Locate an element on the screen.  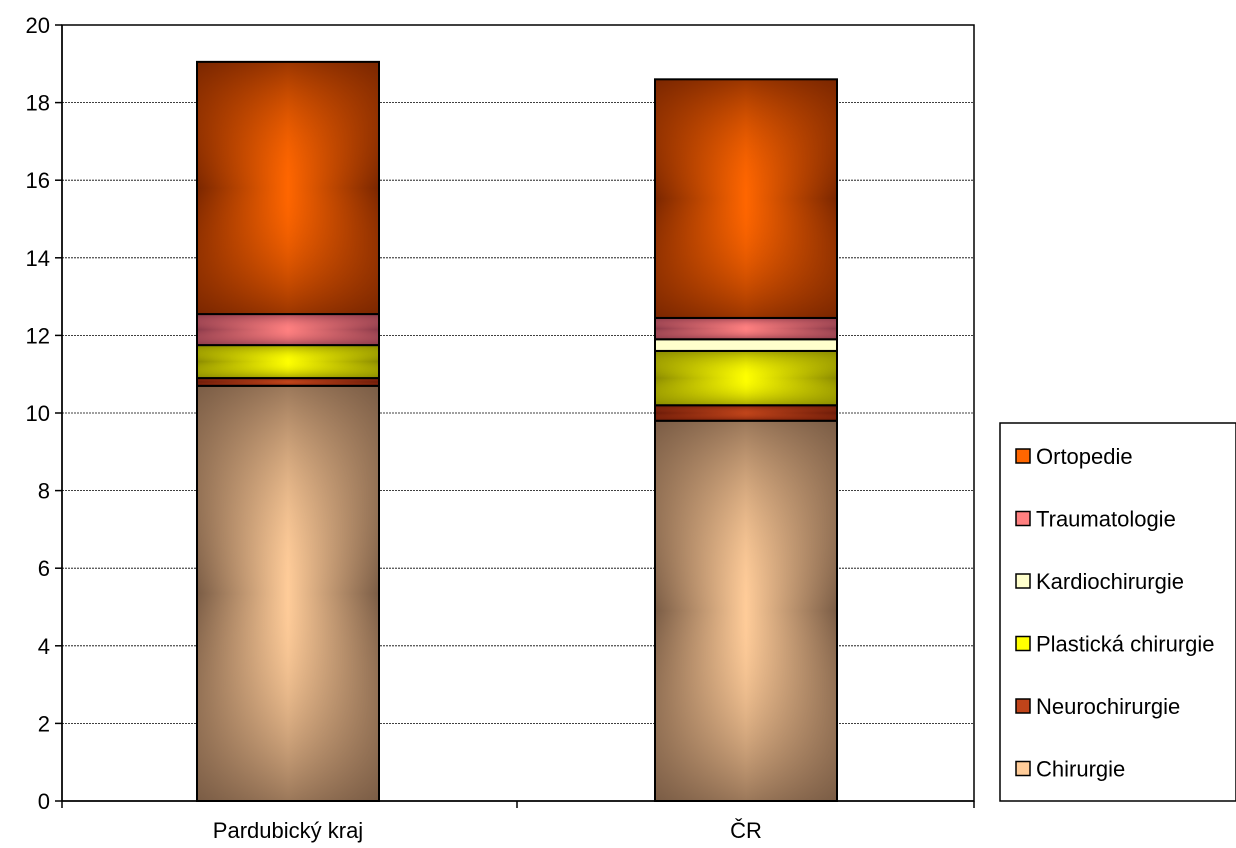
y-tick-label: 0 is located at coordinates (44, 801).